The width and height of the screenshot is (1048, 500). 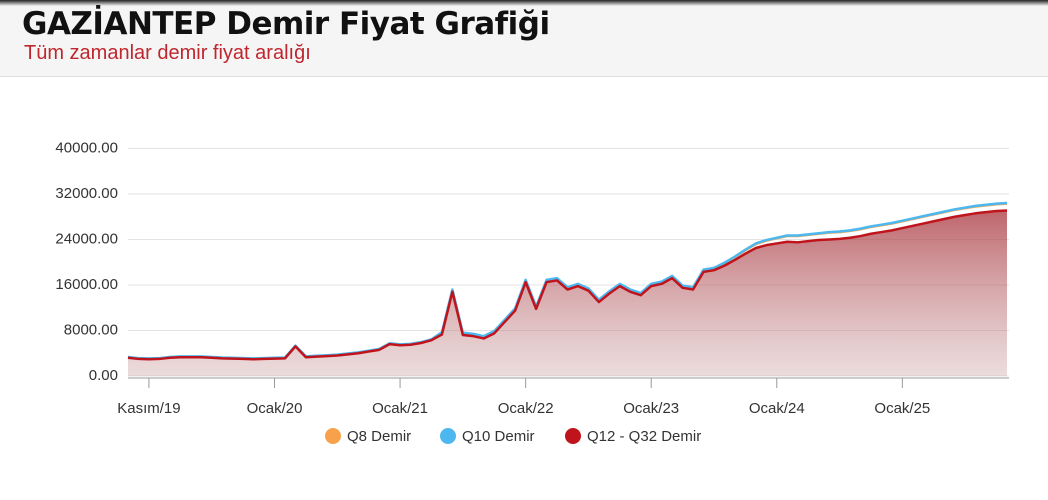 What do you see at coordinates (379, 436) in the screenshot?
I see `legend-label: Q8 Demir` at bounding box center [379, 436].